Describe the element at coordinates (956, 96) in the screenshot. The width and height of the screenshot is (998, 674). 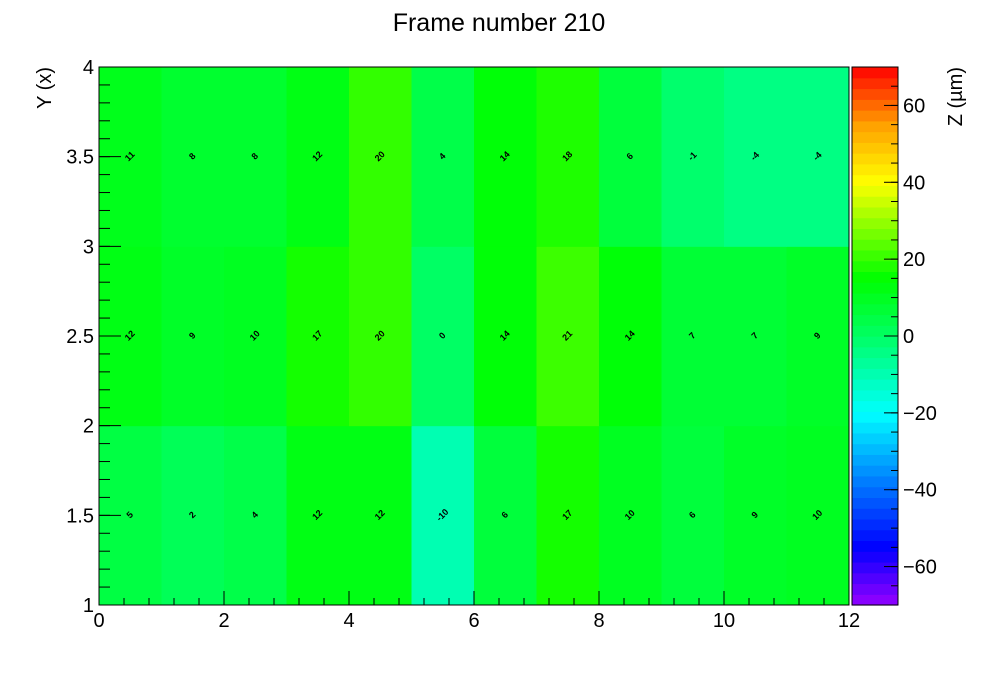
I see `z-axis-label: Z (µm)` at that location.